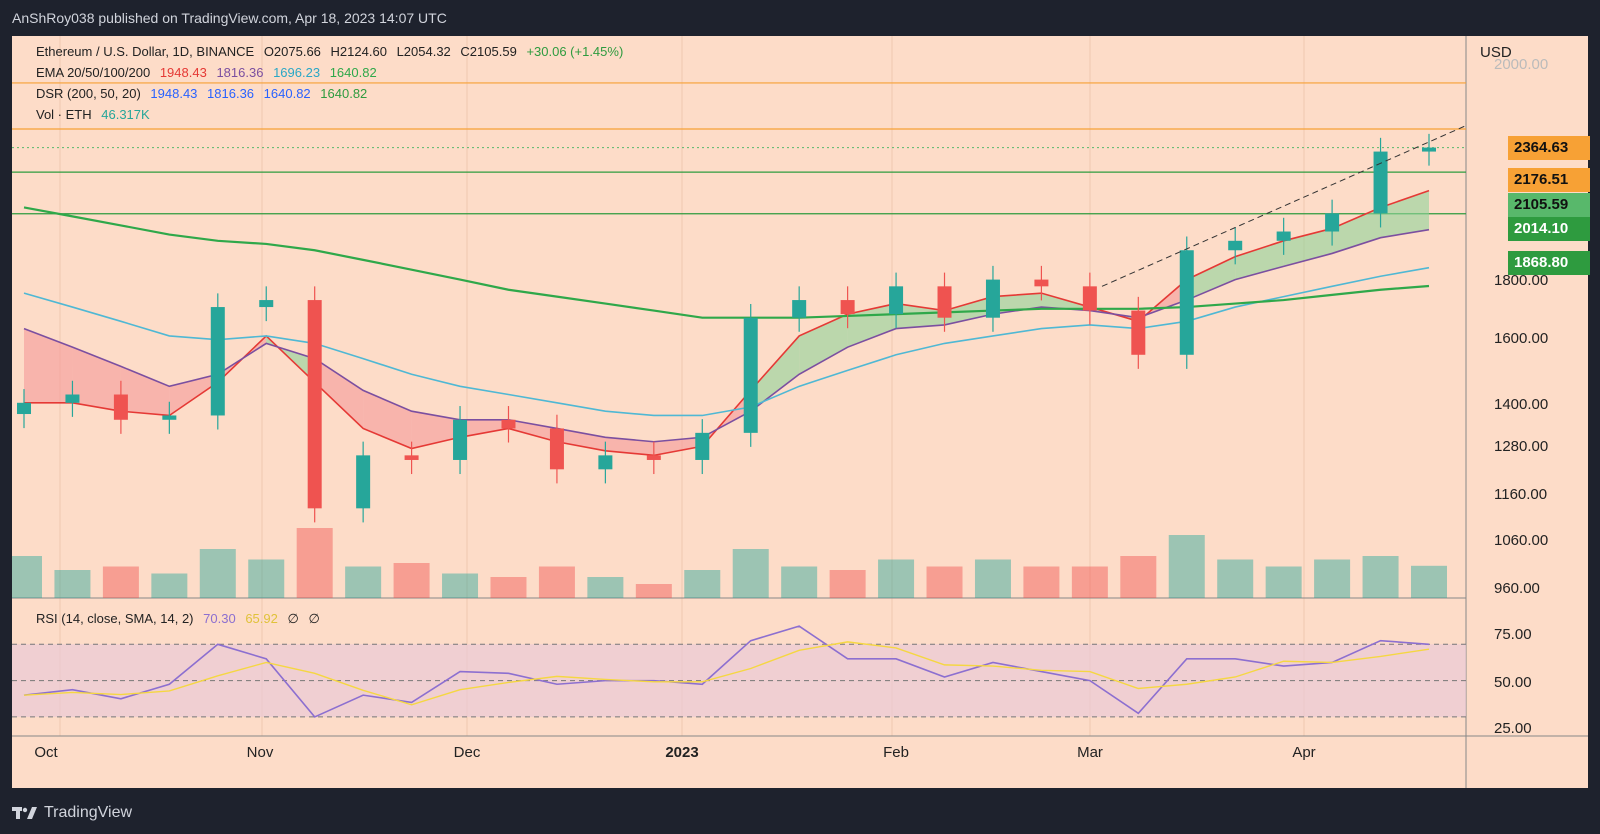  I want to click on trendline, so click(1284, 206).